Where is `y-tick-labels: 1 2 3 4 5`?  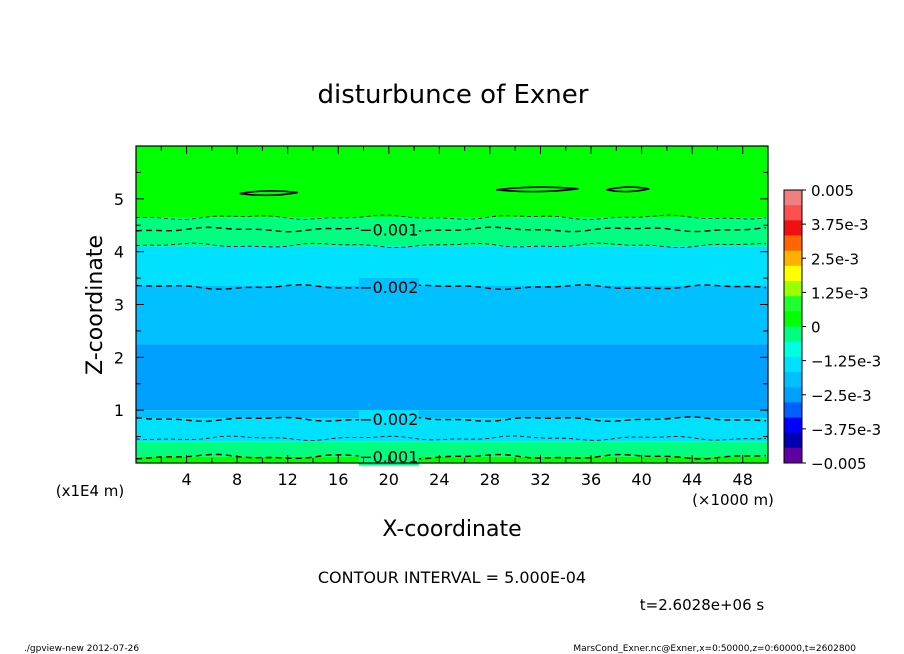 y-tick-labels: 1 2 3 4 5 is located at coordinates (119, 305).